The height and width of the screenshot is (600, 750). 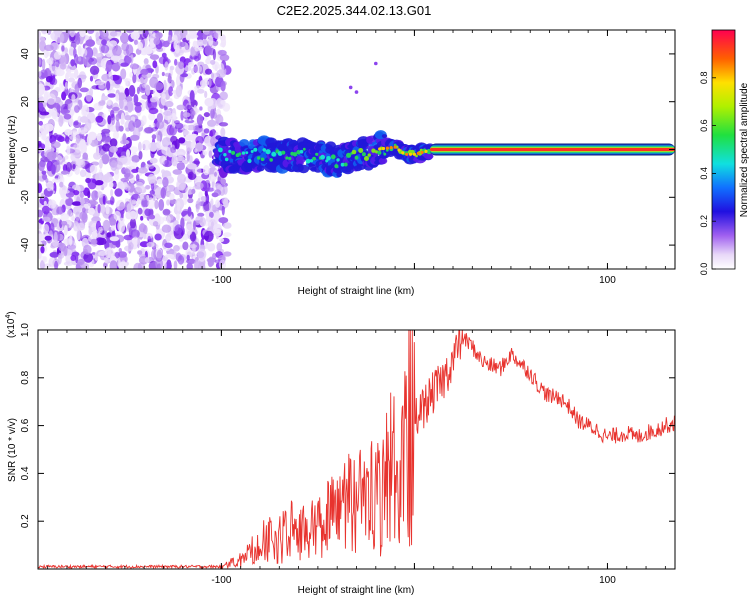 What do you see at coordinates (25, 54) in the screenshot?
I see `y-tick-label: 40` at bounding box center [25, 54].